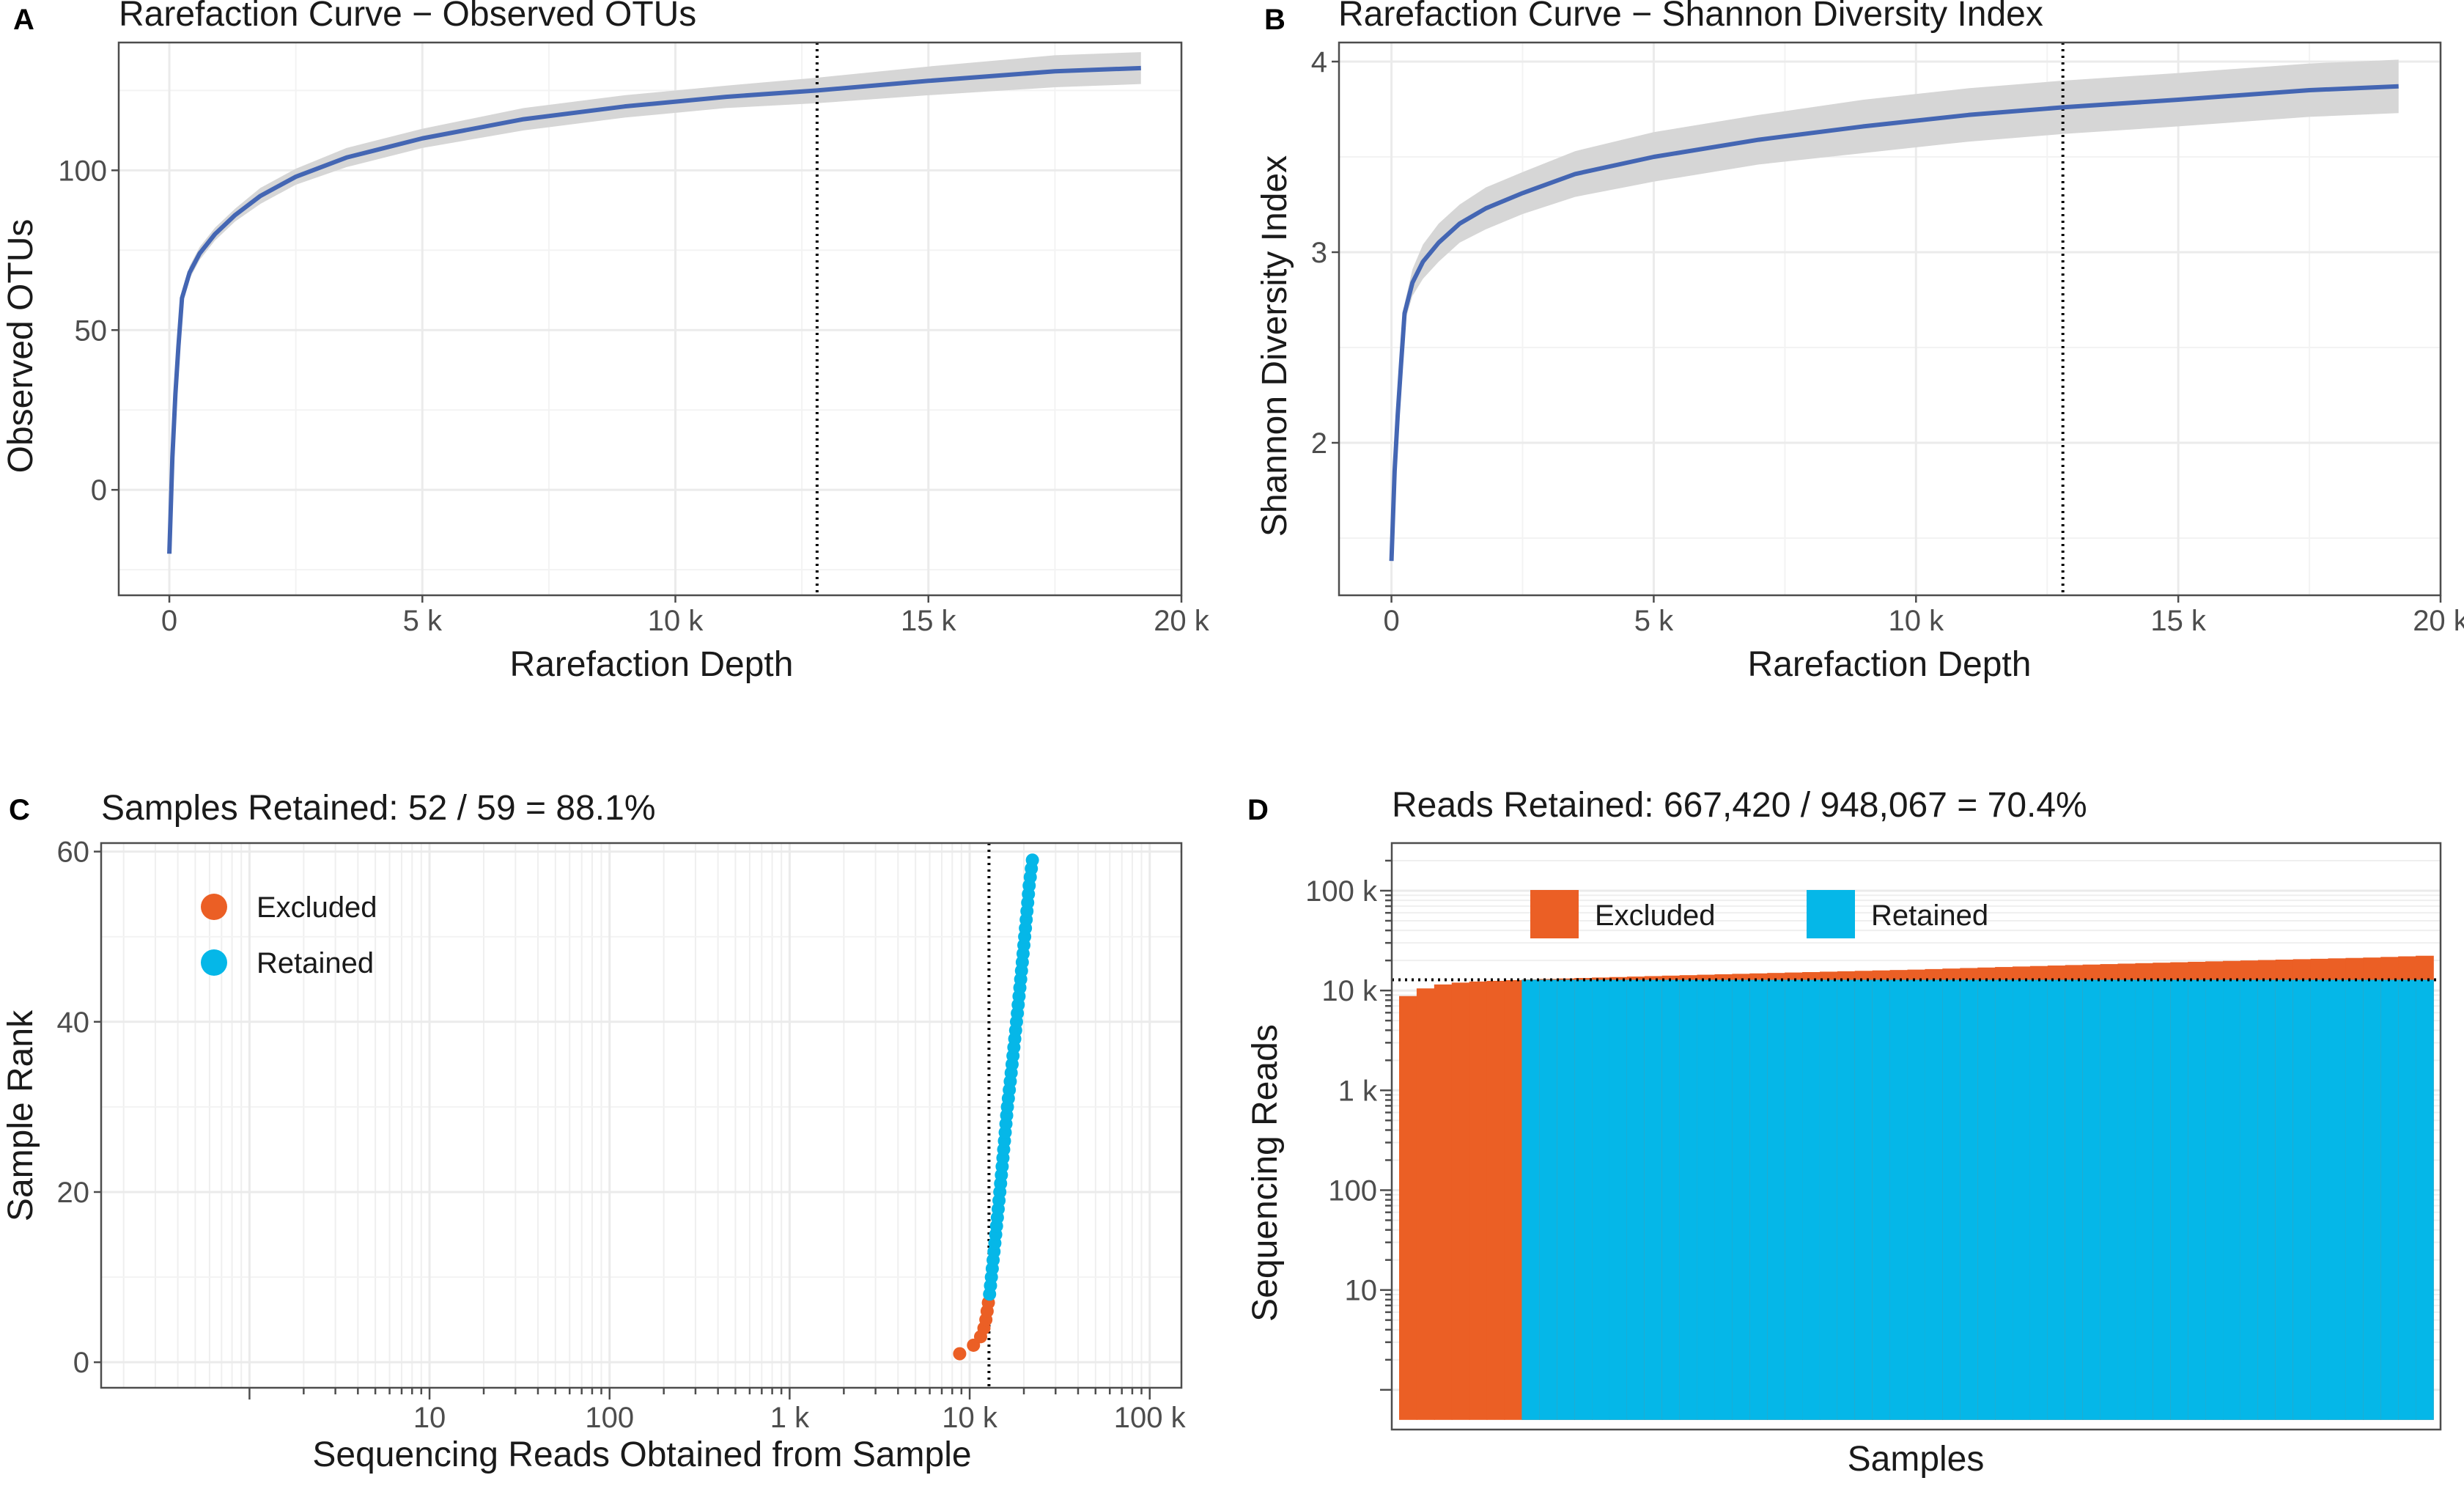 The width and height of the screenshot is (2464, 1486). What do you see at coordinates (609, 1418) in the screenshot?
I see `panel-c-x-tick-label: 100` at bounding box center [609, 1418].